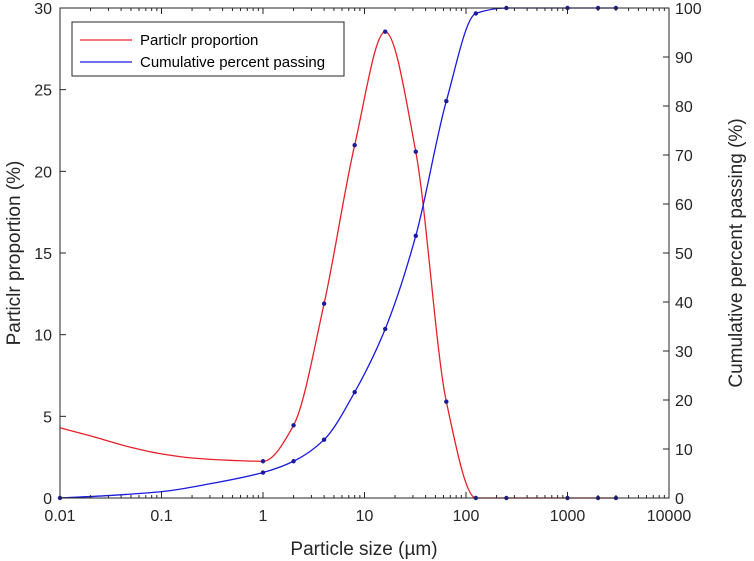 The width and height of the screenshot is (754, 561). I want to click on left-y-tick-label: 20, so click(43, 172).